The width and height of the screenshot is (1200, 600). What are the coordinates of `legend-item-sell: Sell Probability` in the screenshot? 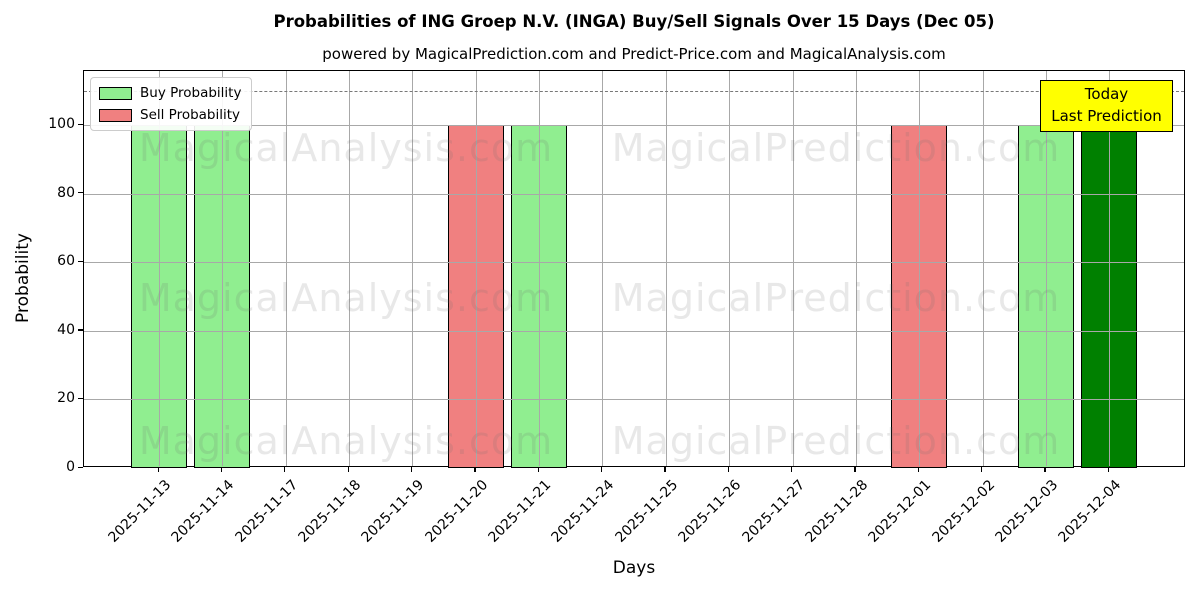 It's located at (170, 115).